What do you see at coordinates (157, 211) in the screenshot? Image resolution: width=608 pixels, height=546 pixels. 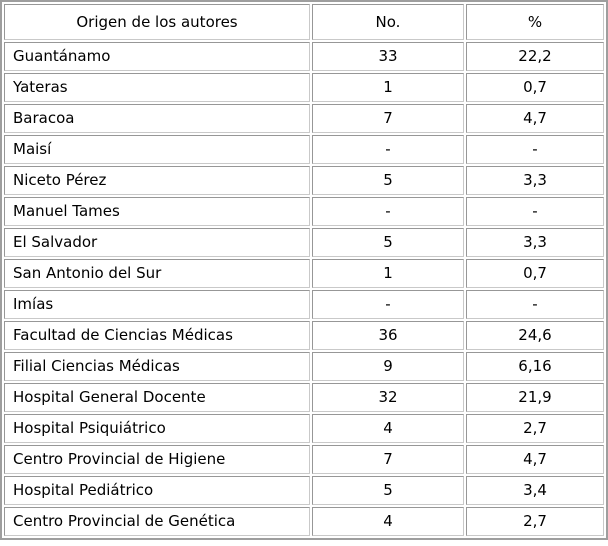 I see `origin-cell: Manuel Tames` at bounding box center [157, 211].